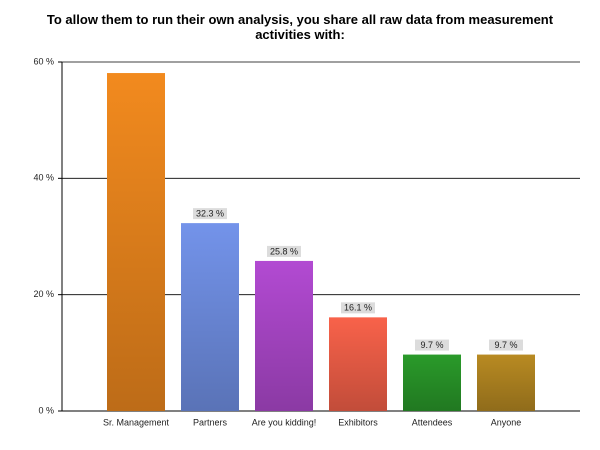 The height and width of the screenshot is (450, 600). Describe the element at coordinates (136, 422) in the screenshot. I see `x-tick-label: Sr. Management` at that location.